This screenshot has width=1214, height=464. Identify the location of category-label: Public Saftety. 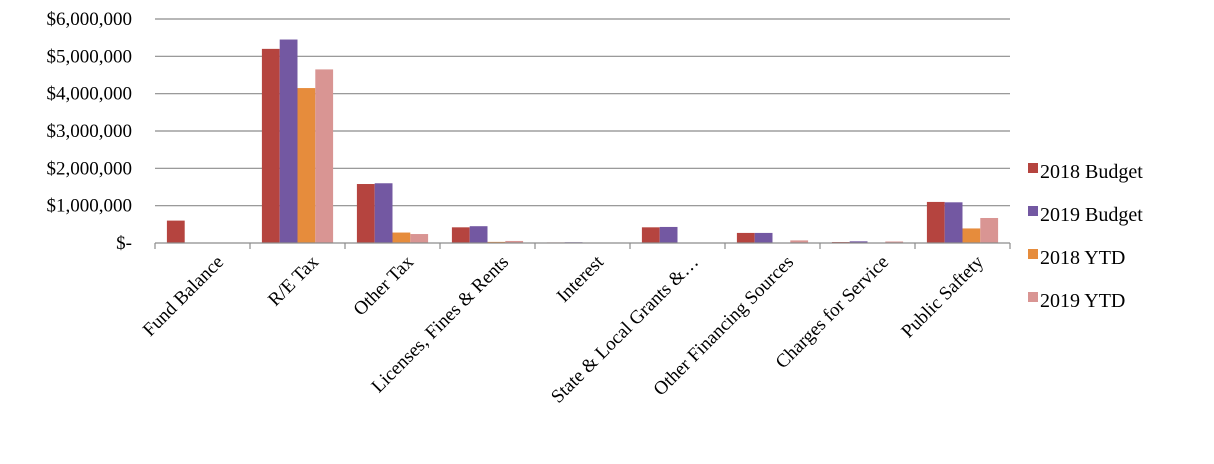
(942, 296).